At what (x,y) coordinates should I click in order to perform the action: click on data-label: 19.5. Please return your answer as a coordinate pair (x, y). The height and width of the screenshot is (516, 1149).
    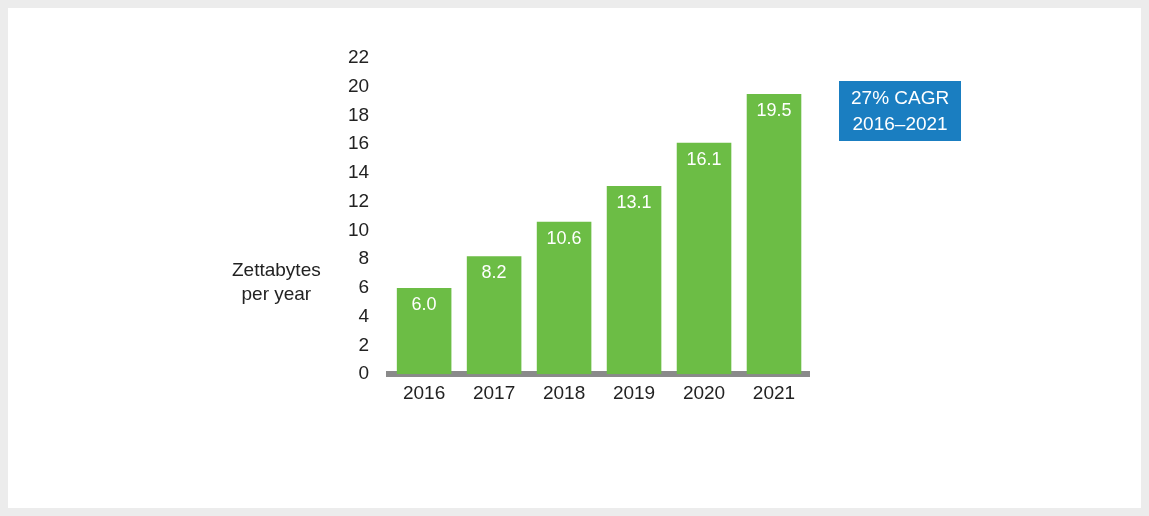
    Looking at the image, I should click on (774, 109).